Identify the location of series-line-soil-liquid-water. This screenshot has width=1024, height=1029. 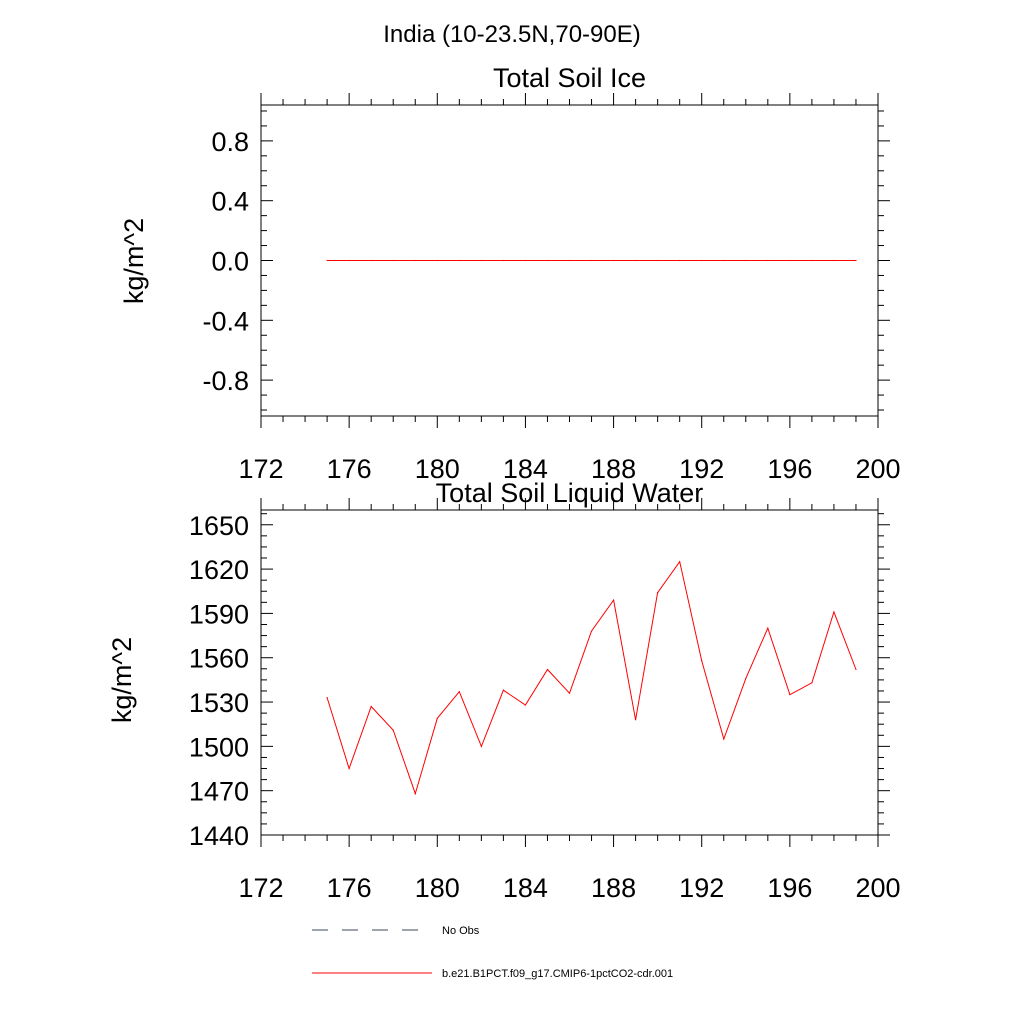
(591, 678).